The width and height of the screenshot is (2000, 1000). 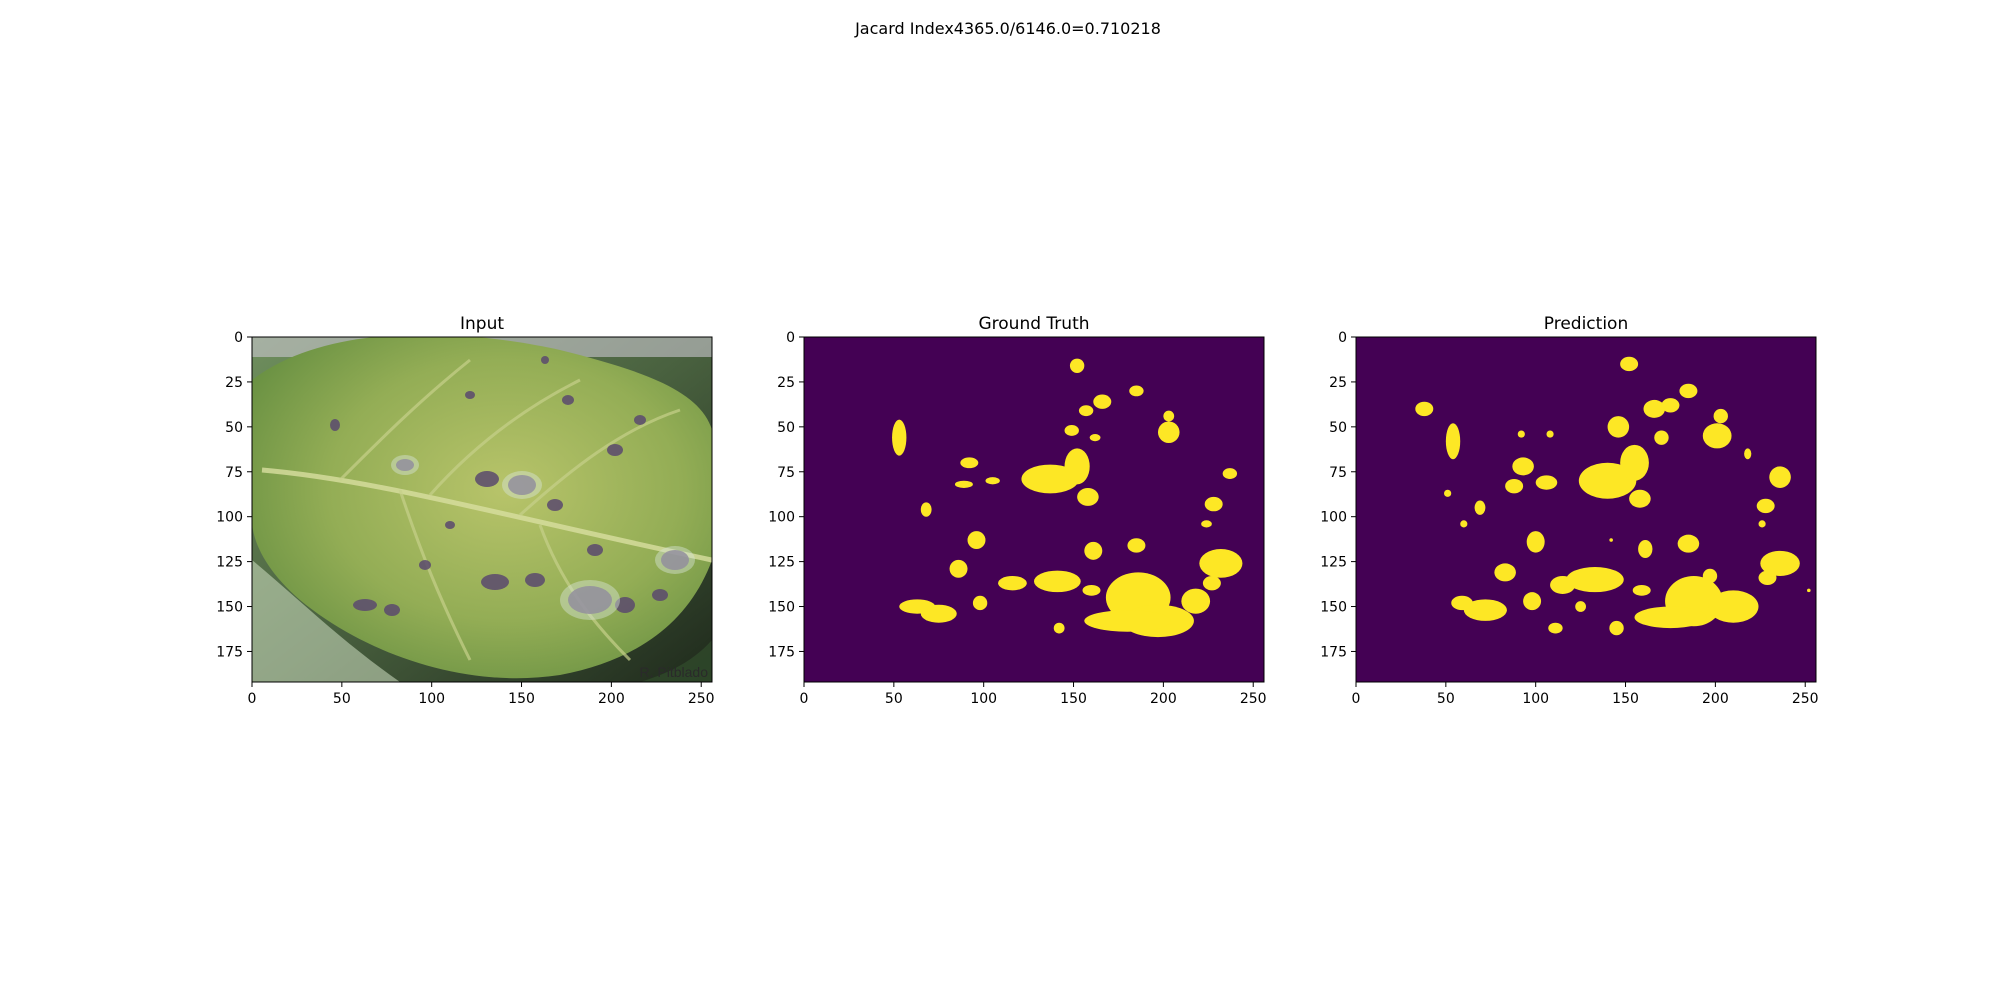 I want to click on leaf-lower-shade, so click(x=326, y=621).